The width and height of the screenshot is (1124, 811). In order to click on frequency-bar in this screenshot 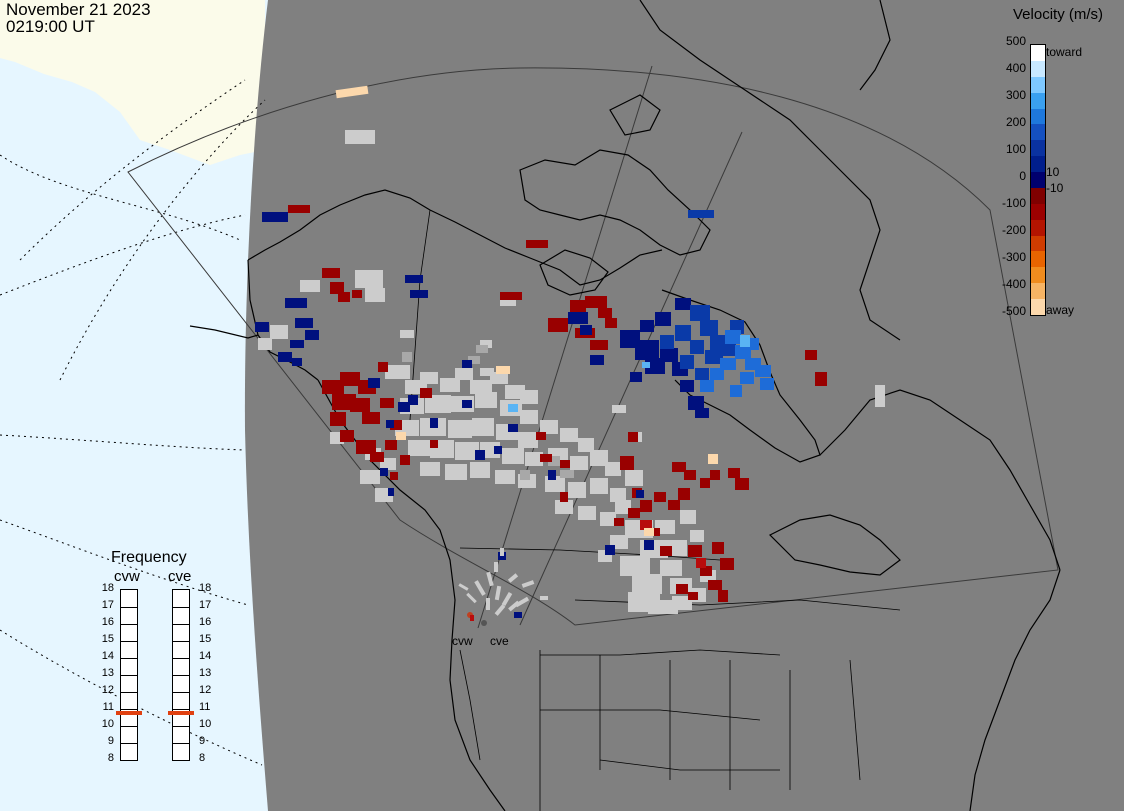, I will do `click(129, 675)`.